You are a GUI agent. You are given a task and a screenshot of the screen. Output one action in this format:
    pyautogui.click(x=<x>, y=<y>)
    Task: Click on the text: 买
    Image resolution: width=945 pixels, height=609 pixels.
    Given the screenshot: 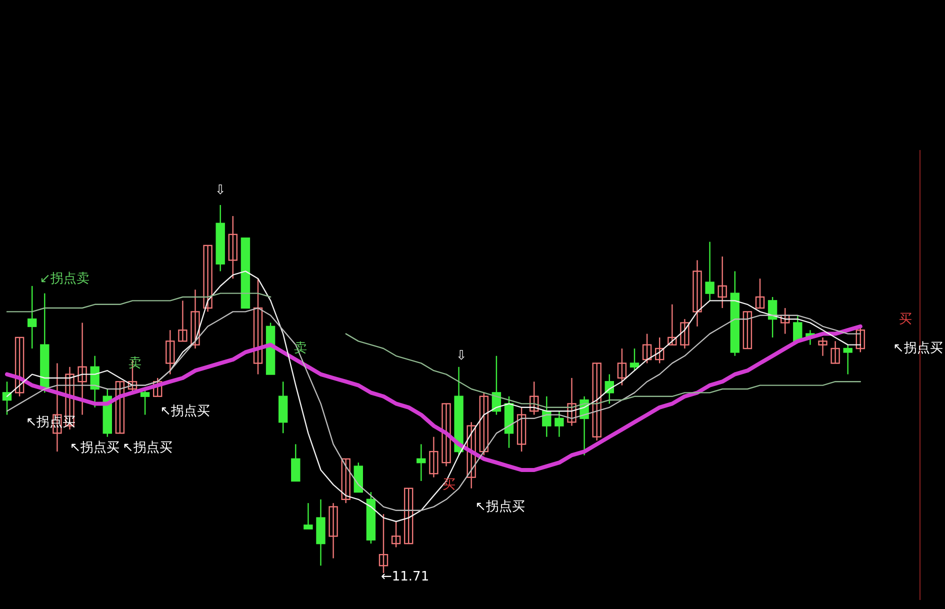 What is the action you would take?
    pyautogui.click(x=905, y=319)
    